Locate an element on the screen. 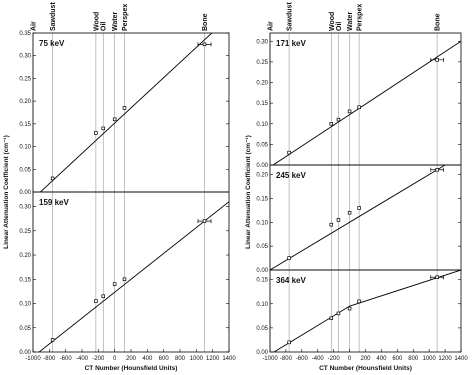  material-label: Air is located at coordinates (34, 26).